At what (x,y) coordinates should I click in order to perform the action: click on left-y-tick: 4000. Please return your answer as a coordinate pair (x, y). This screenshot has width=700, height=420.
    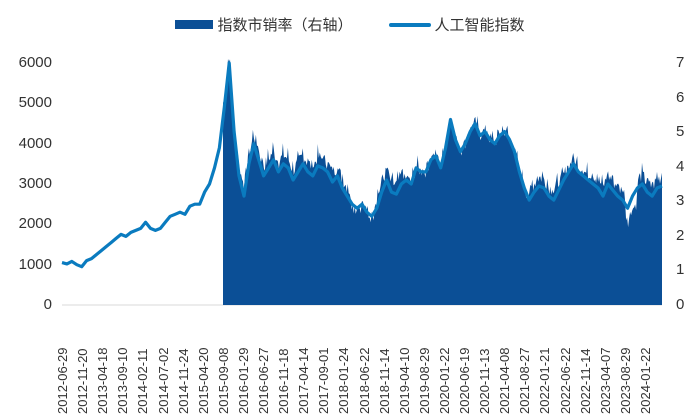
    Looking at the image, I should click on (35, 143).